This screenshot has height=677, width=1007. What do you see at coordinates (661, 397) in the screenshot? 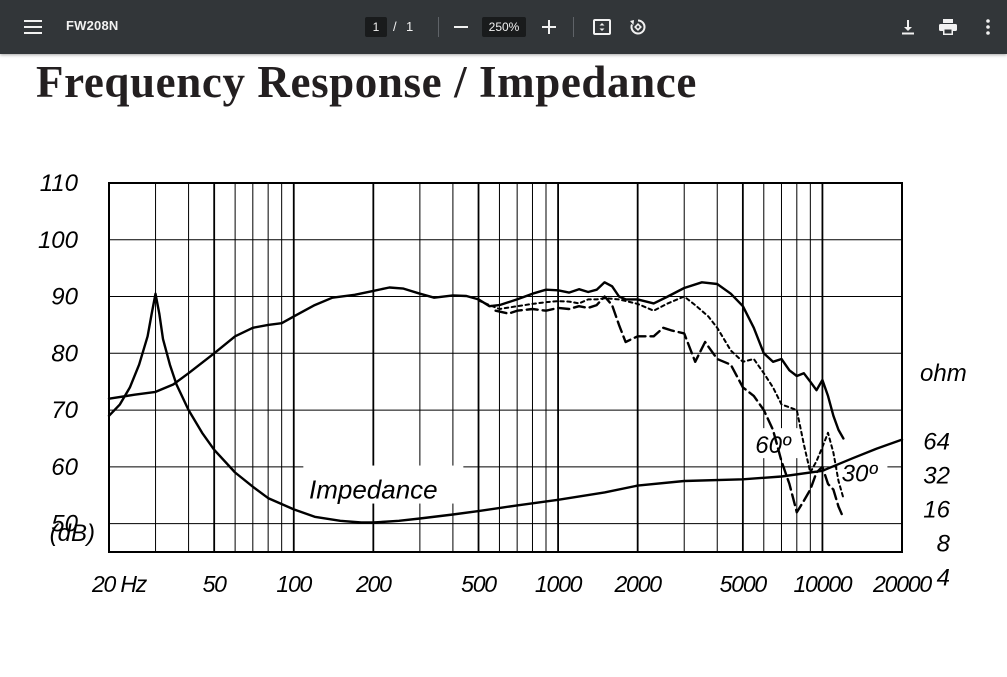
I see `frequency-response-30deg-line` at bounding box center [661, 397].